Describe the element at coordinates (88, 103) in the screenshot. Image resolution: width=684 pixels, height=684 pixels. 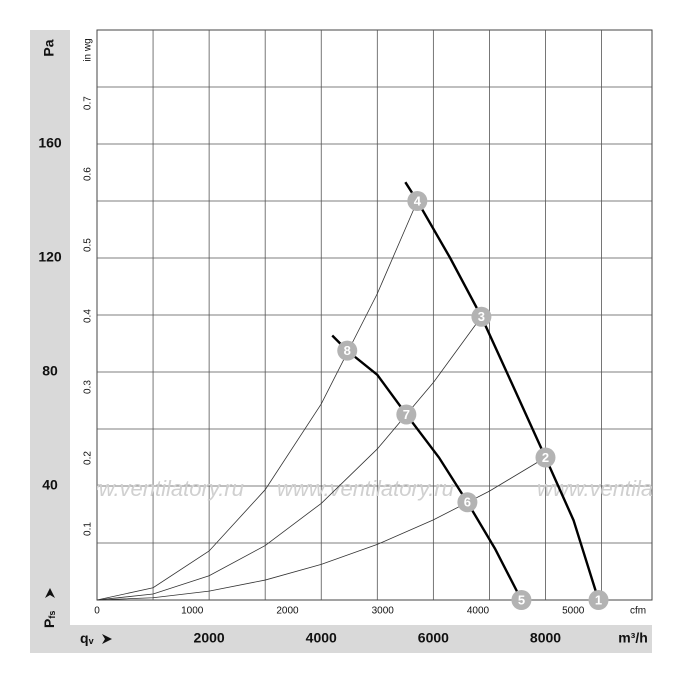
I see `y2-tick-label: 0.7` at that location.